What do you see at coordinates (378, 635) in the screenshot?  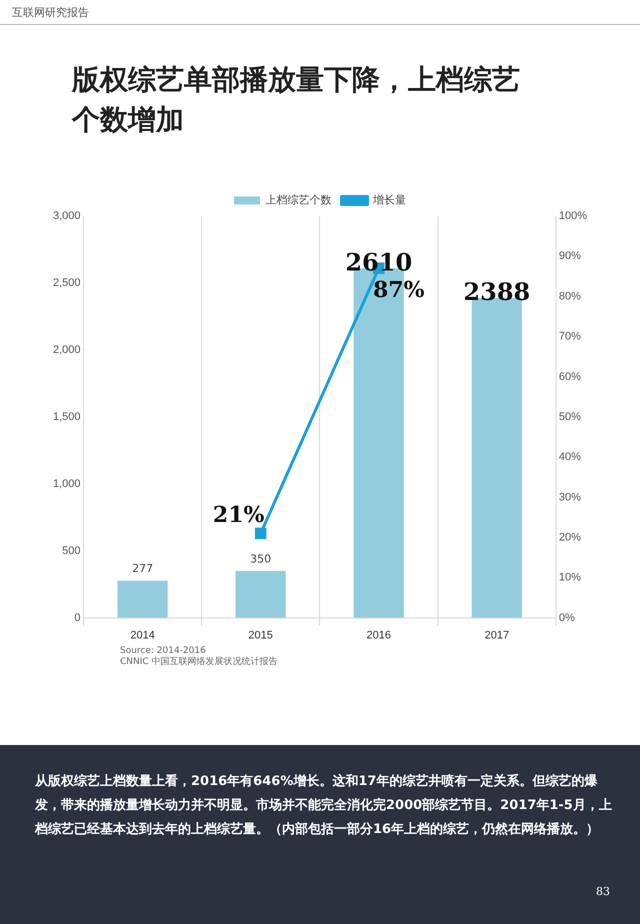 I see `x-tick-label: 2016` at bounding box center [378, 635].